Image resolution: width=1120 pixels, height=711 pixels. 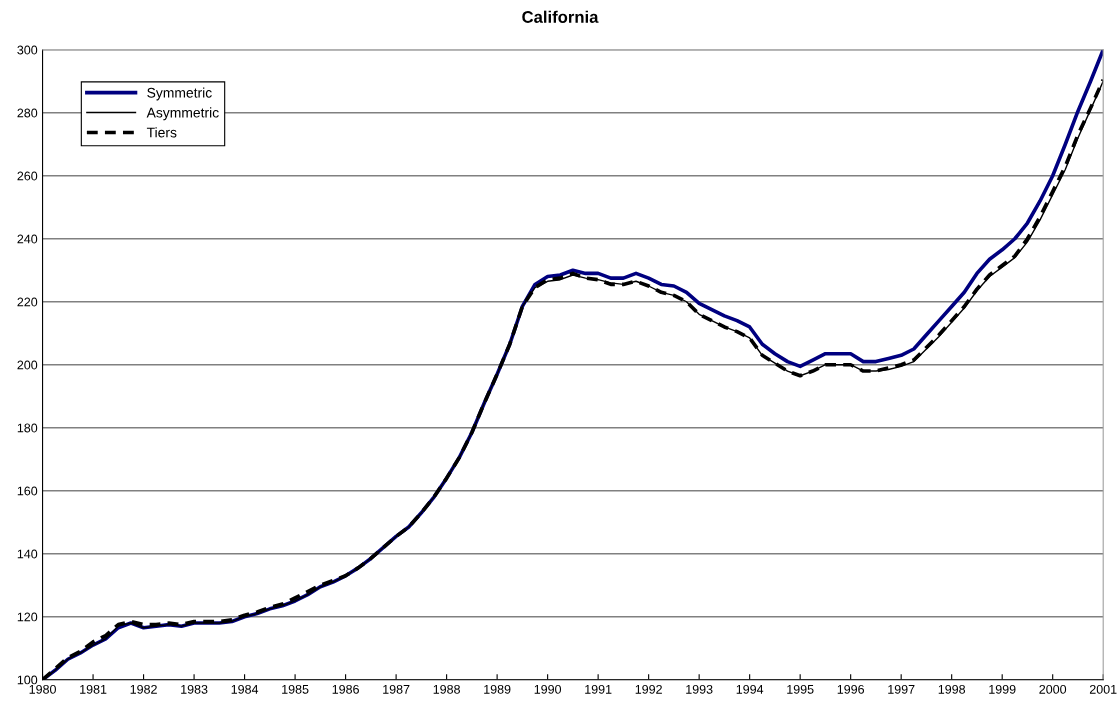 I want to click on x-tick-label: 1986, so click(x=345, y=689).